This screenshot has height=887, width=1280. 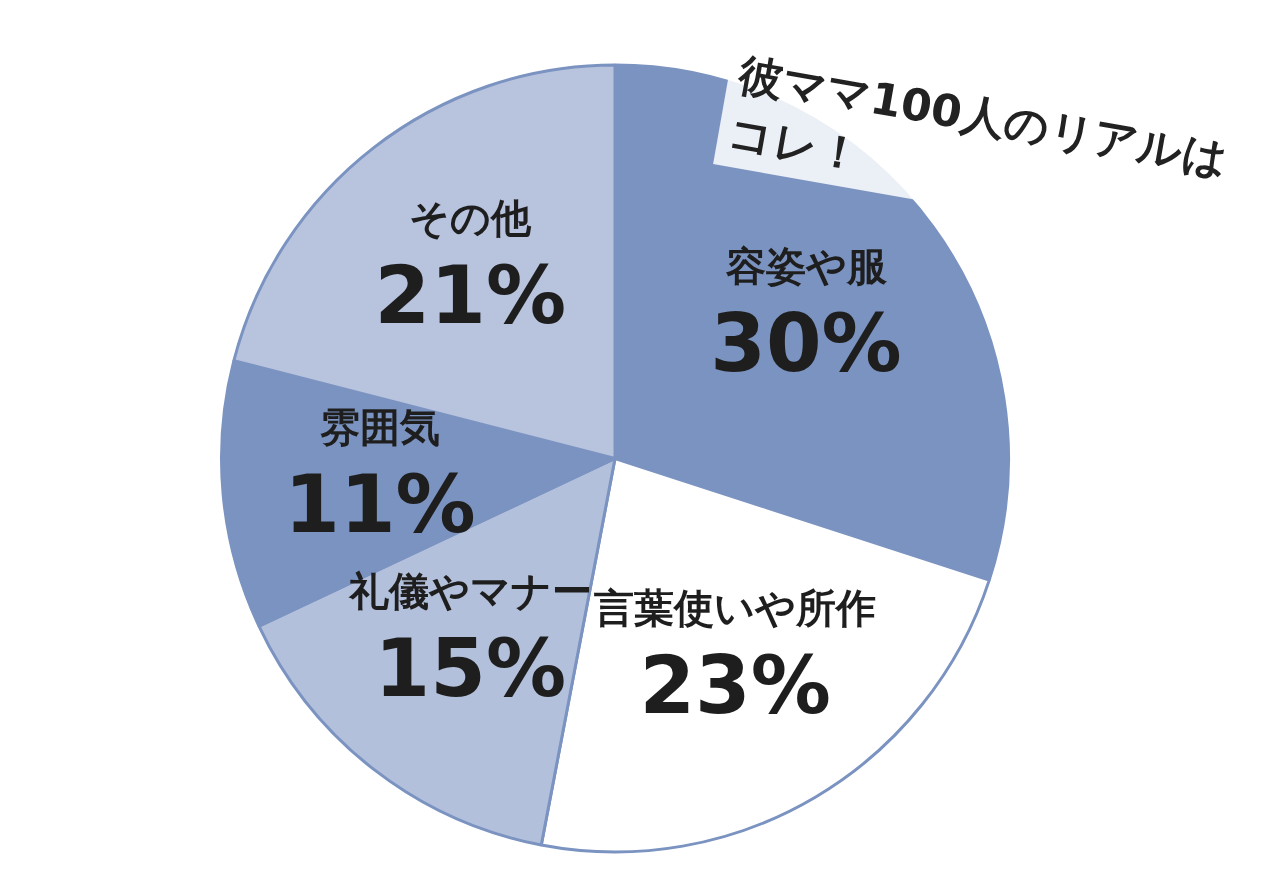 What do you see at coordinates (735, 608) in the screenshot?
I see `slice-label: 言葉使いや所作` at bounding box center [735, 608].